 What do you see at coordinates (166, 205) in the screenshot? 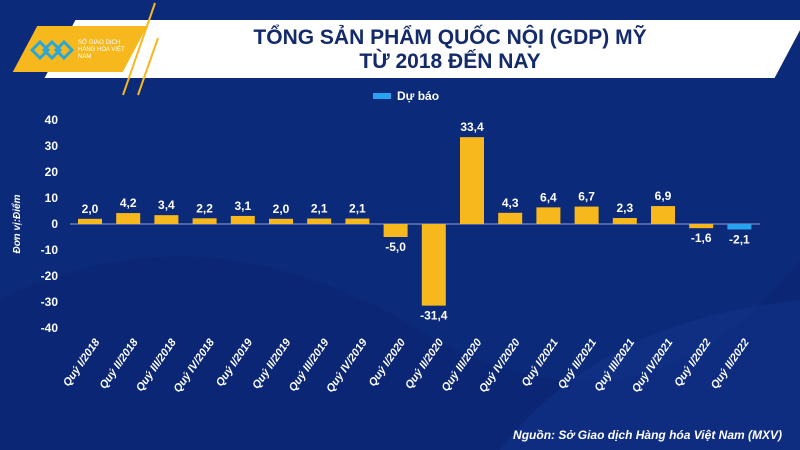
I see `data-label: 3,4` at bounding box center [166, 205].